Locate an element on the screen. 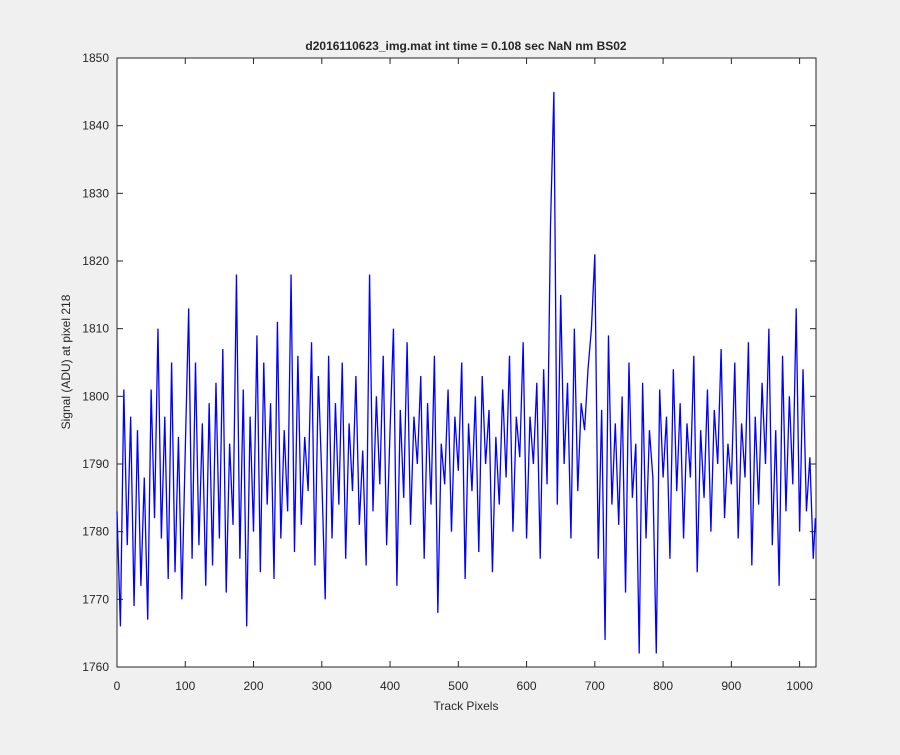 The image size is (900, 755). x-tick-label: 600 is located at coordinates (527, 686).